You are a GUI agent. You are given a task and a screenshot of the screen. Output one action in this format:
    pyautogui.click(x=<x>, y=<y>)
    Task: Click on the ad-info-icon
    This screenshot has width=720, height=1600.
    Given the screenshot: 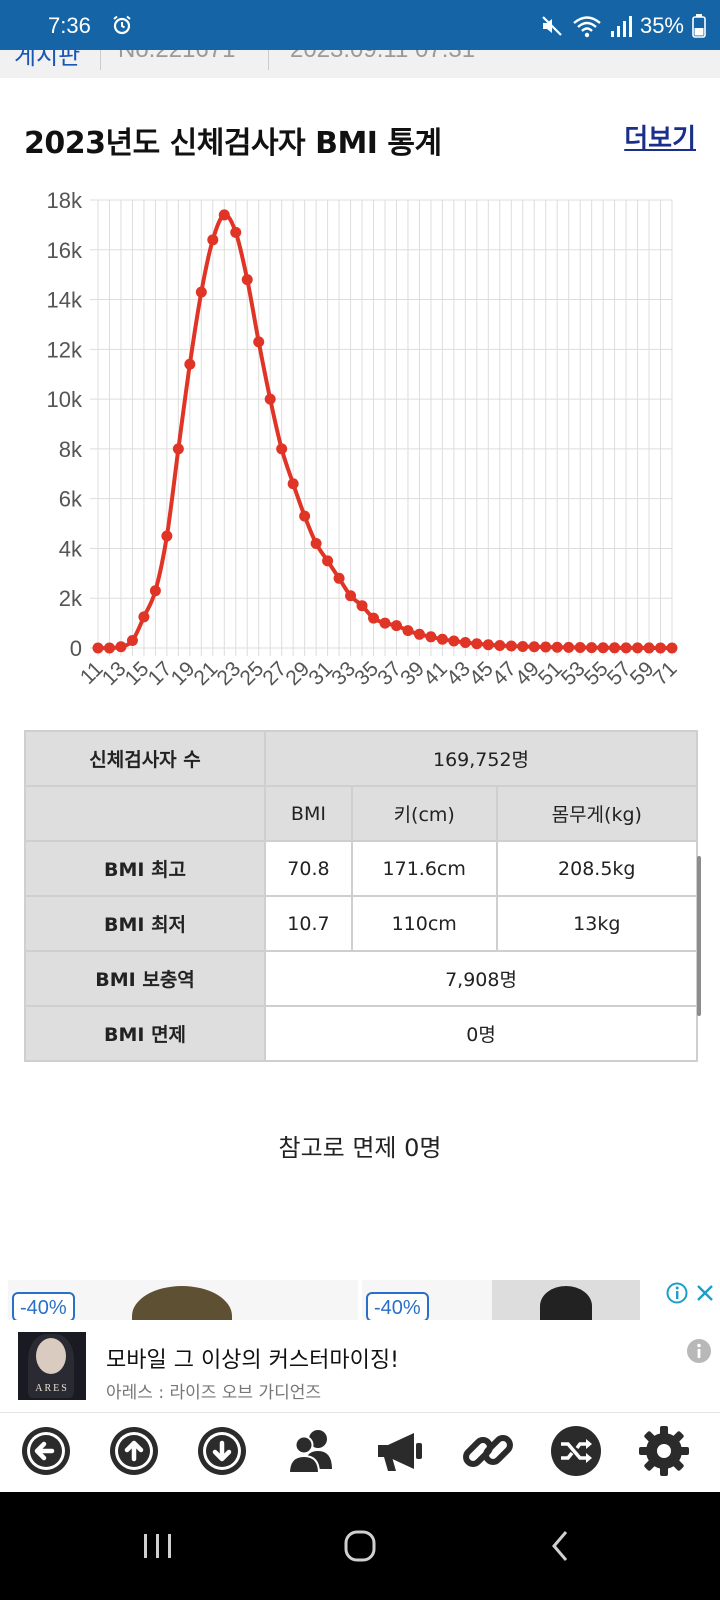 What is the action you would take?
    pyautogui.click(x=699, y=1351)
    